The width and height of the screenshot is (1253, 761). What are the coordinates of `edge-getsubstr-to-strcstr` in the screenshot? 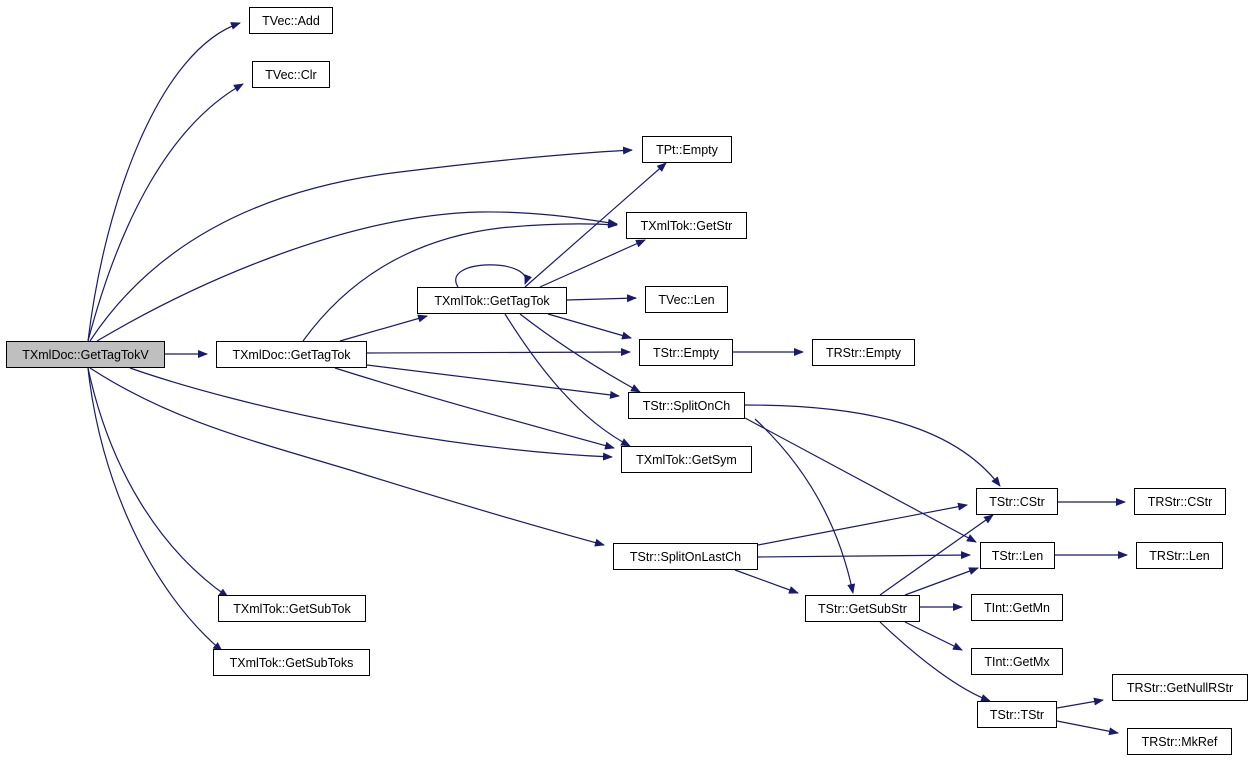 It's located at (936, 555).